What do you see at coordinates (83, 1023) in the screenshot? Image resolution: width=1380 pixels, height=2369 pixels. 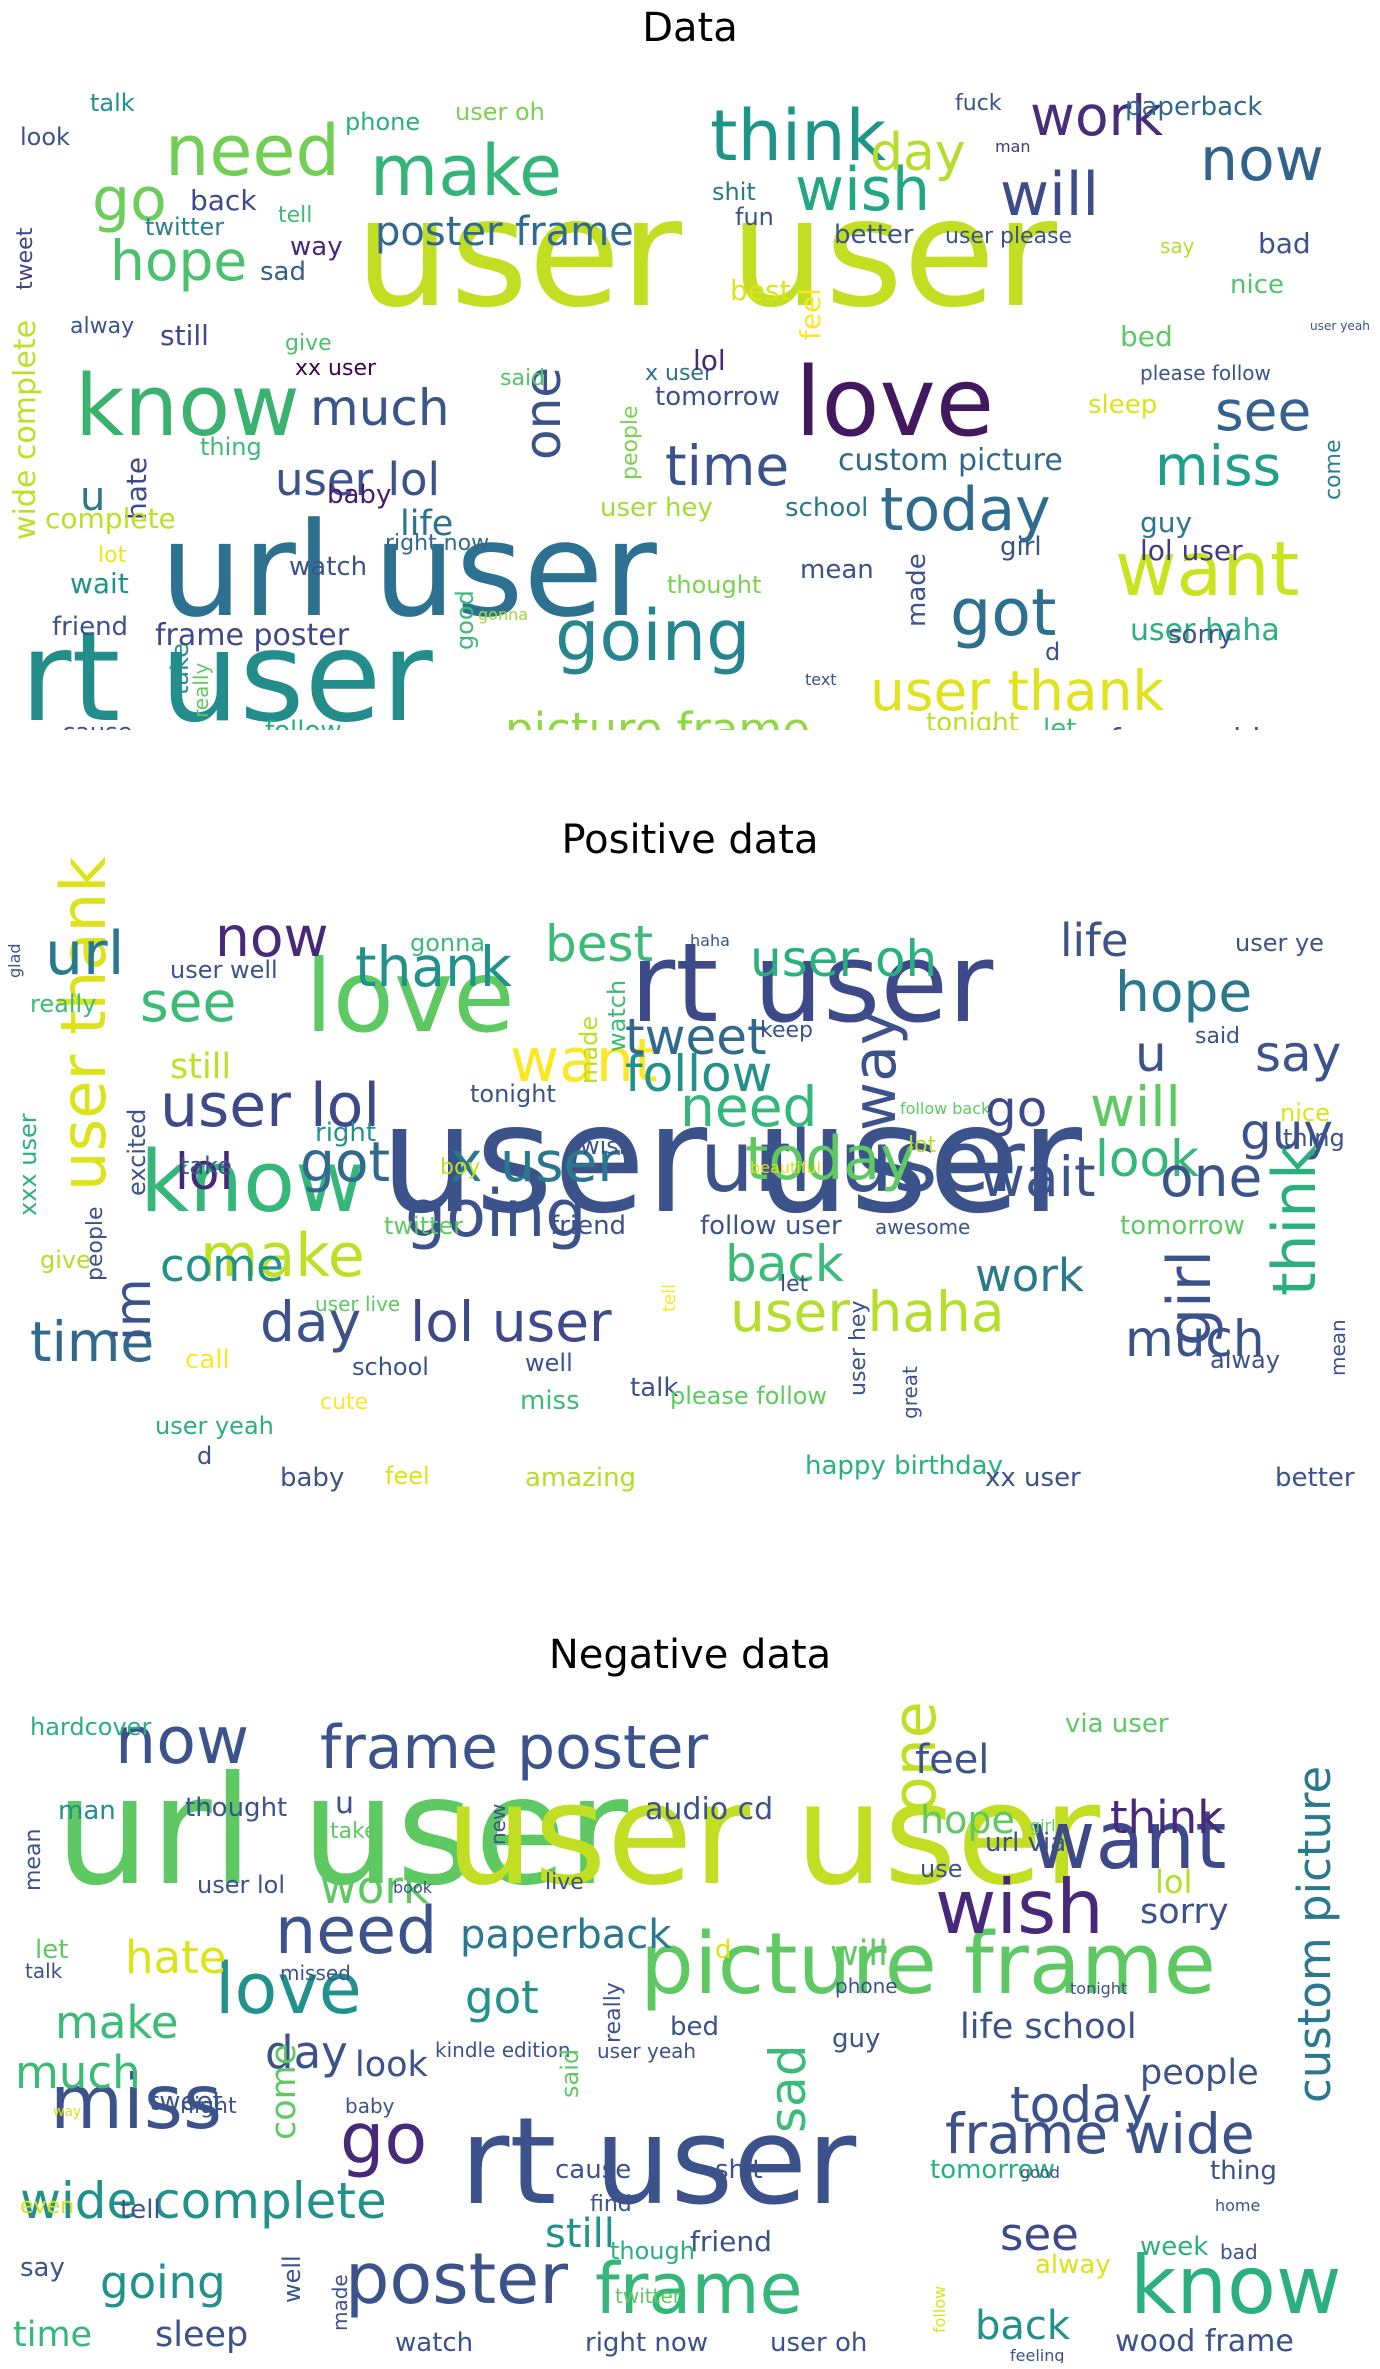 I see `word-cloud-word: user thank` at bounding box center [83, 1023].